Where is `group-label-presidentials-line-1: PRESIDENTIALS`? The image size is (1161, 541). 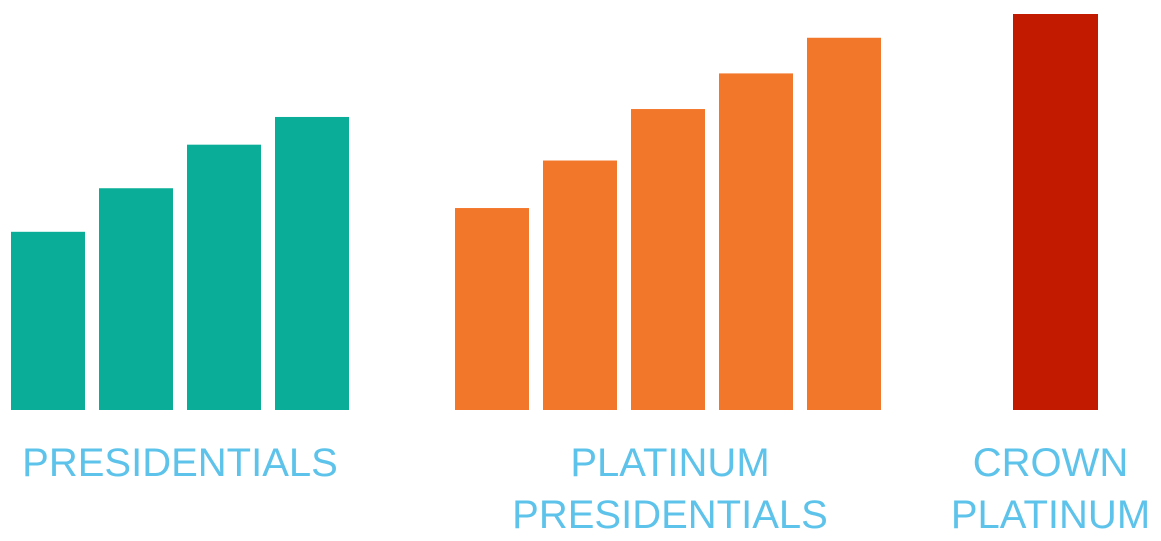
group-label-presidentials-line-1: PRESIDENTIALS is located at coordinates (180, 463).